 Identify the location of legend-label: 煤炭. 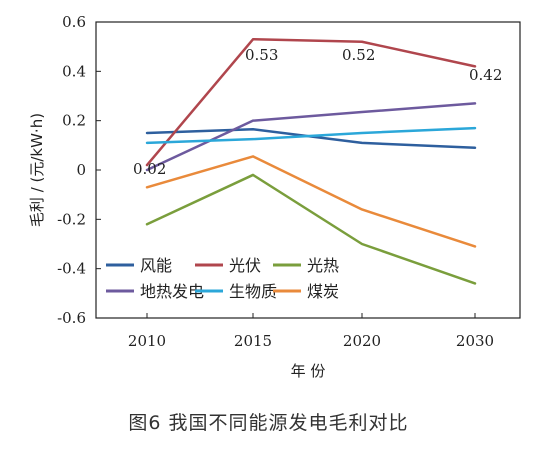
(323, 291).